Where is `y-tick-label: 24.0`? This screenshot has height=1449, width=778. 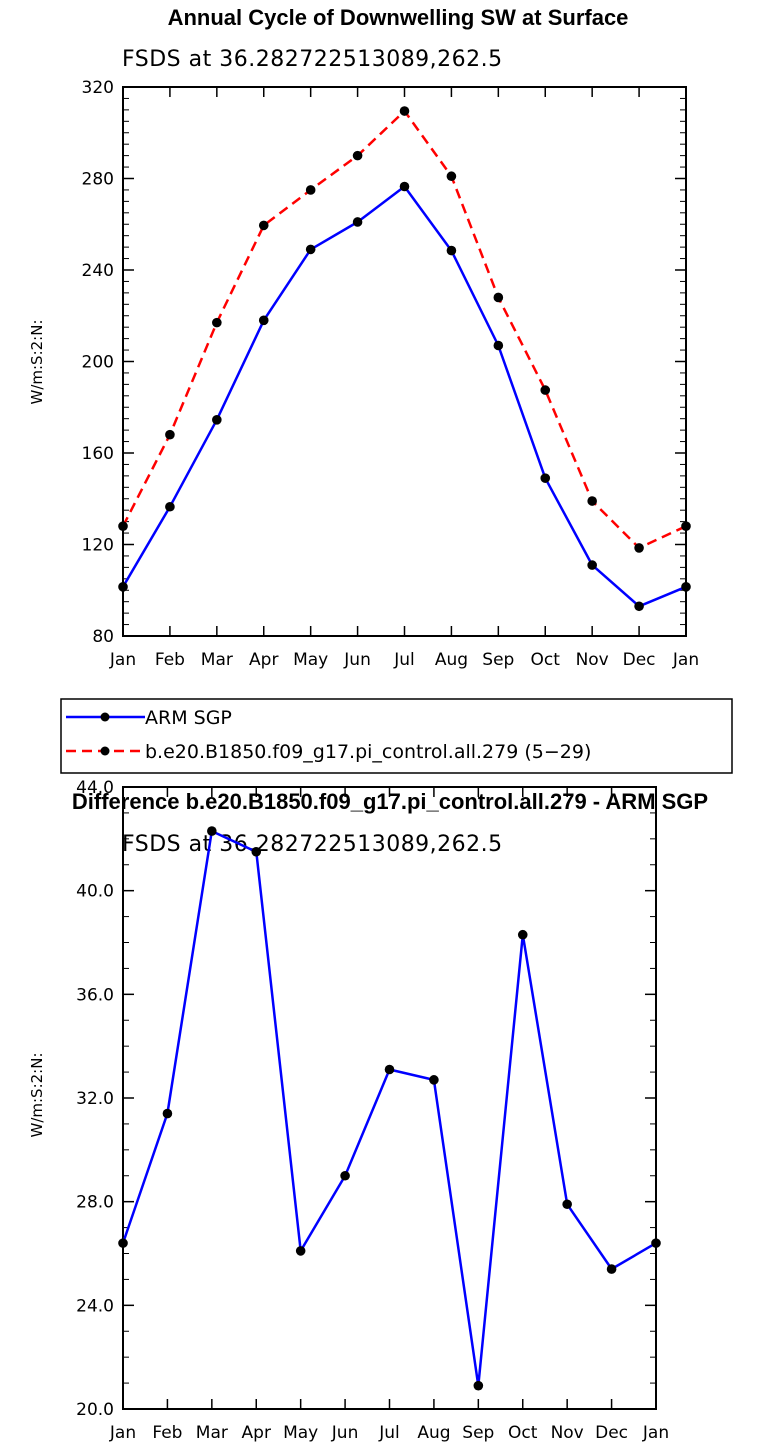
y-tick-label: 24.0 is located at coordinates (95, 1306).